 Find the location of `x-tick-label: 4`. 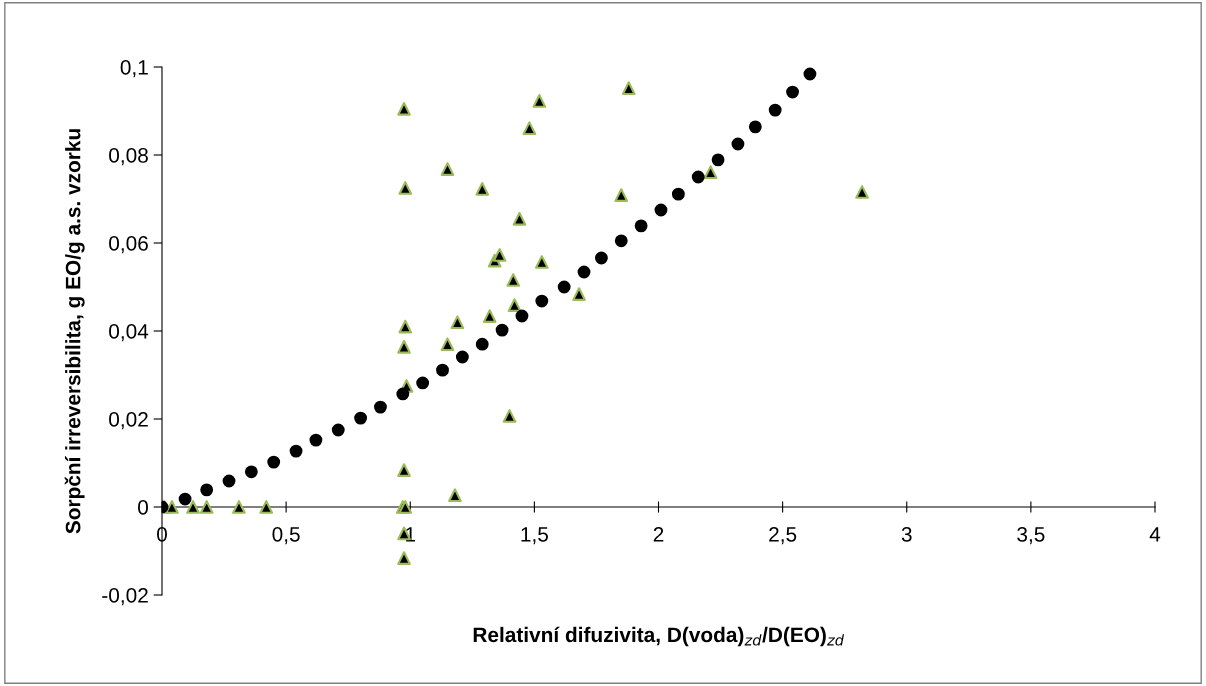

x-tick-label: 4 is located at coordinates (1155, 534).